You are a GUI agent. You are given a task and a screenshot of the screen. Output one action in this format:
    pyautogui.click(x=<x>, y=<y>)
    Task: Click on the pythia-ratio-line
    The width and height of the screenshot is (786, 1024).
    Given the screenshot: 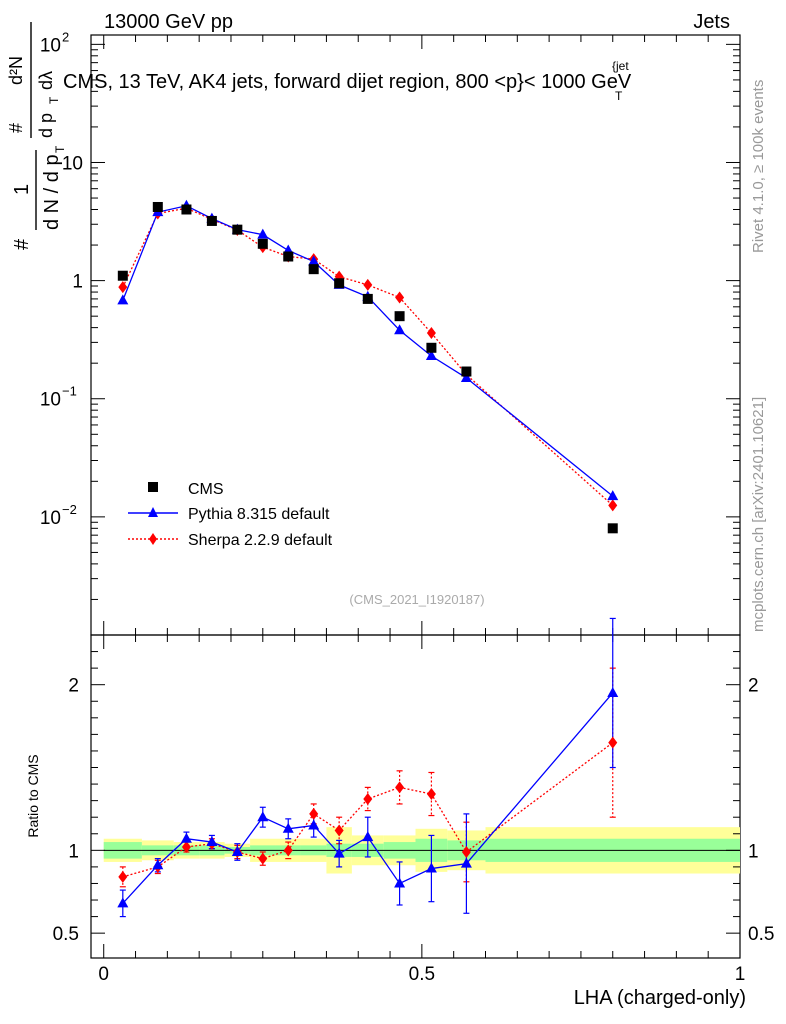 What is the action you would take?
    pyautogui.click(x=368, y=798)
    